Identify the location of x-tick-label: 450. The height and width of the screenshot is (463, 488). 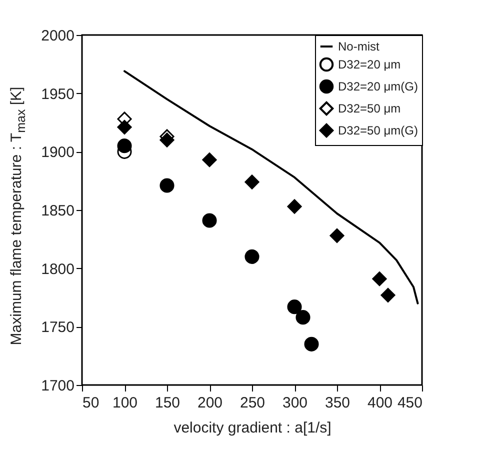
(409, 403).